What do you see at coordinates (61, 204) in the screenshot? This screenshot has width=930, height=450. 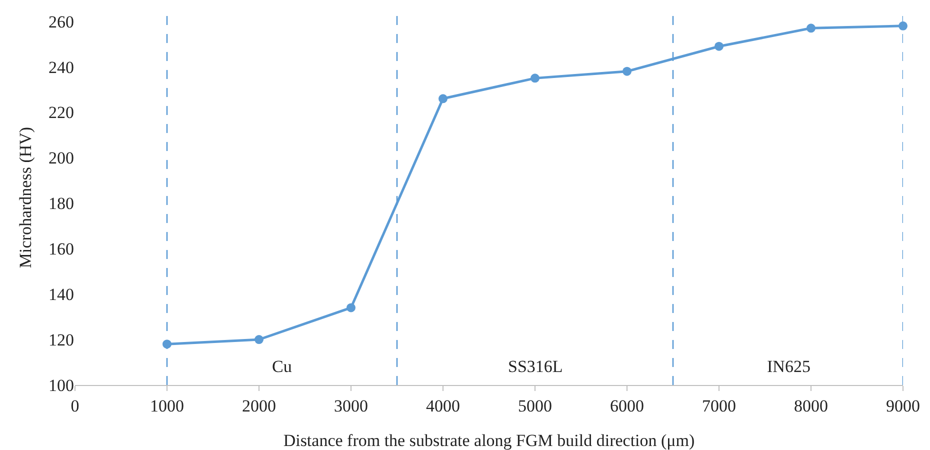 I see `y-tick-label: 180` at bounding box center [61, 204].